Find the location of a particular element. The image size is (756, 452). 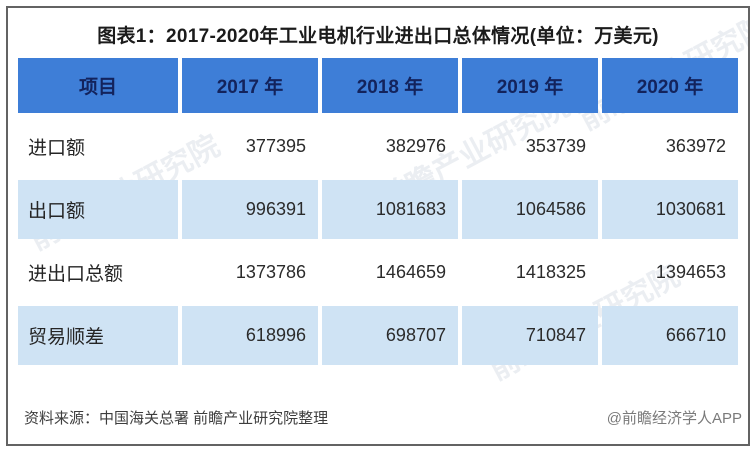

cell-value: 666710 is located at coordinates (670, 335).